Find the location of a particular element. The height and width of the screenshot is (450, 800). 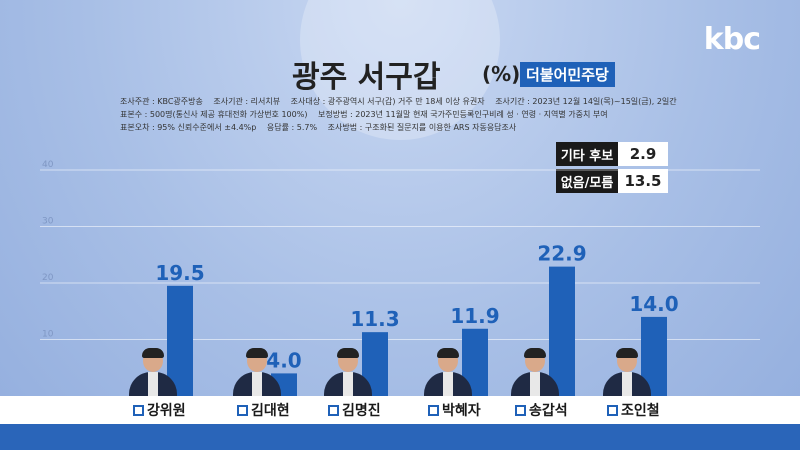

candidate-name: 김대현 is located at coordinates (263, 410).